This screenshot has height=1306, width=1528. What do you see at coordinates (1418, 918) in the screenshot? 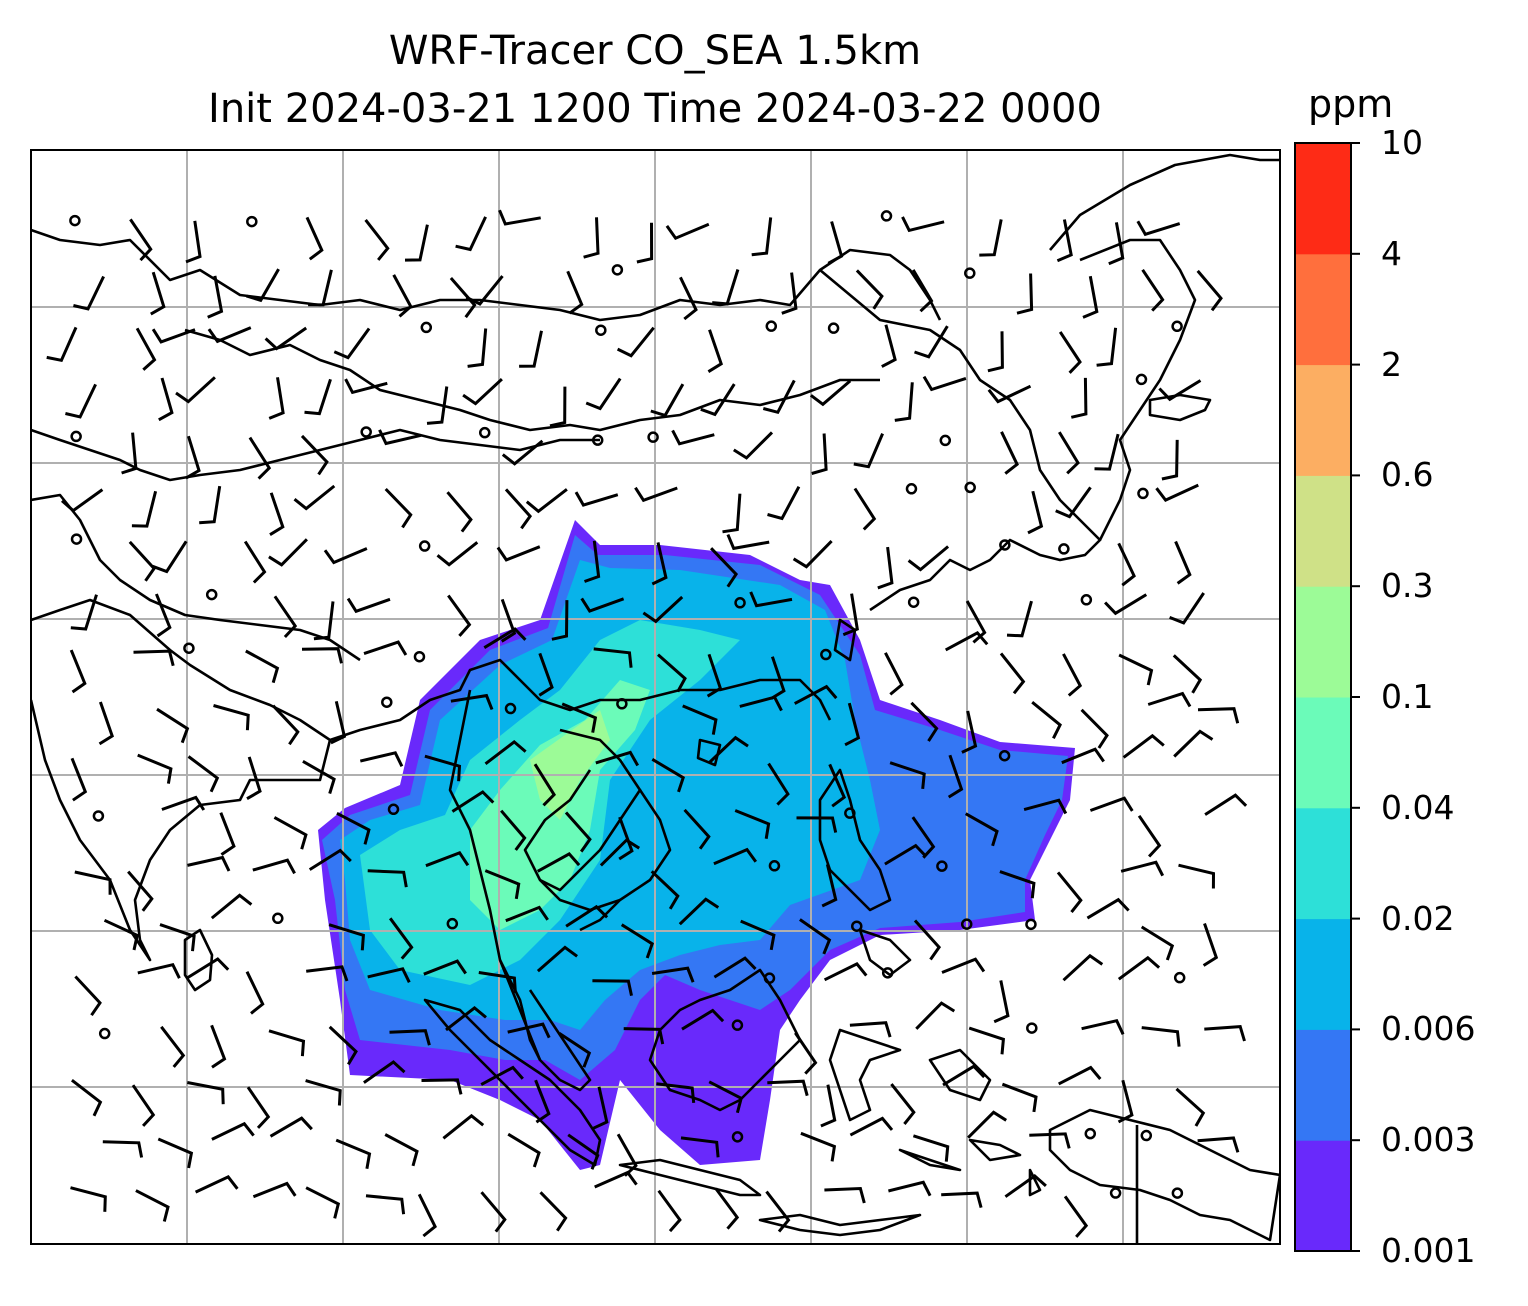
I see `colorbar-tick-label: 0.02` at bounding box center [1418, 918].